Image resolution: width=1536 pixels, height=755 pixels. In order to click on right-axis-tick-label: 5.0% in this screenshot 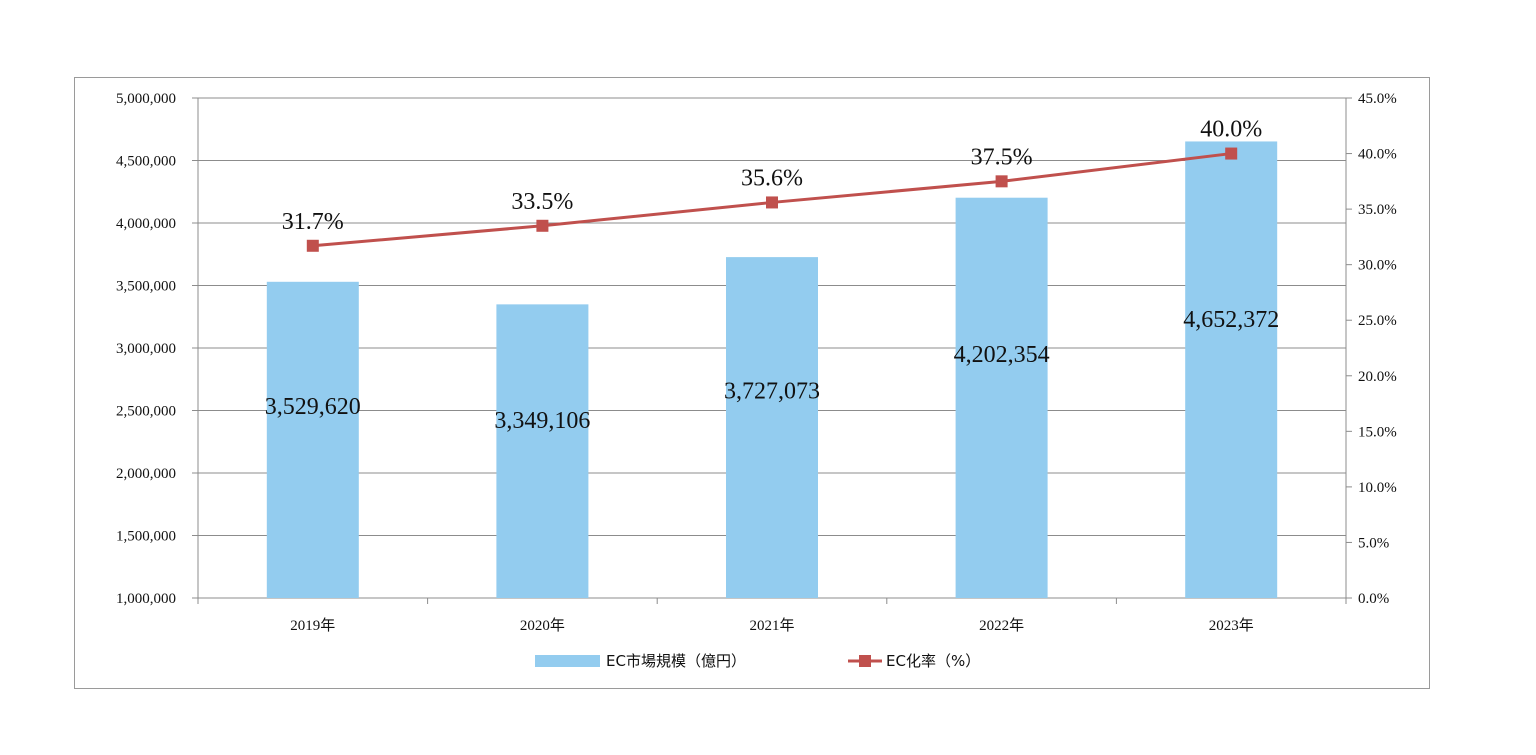, I will do `click(1373, 543)`.